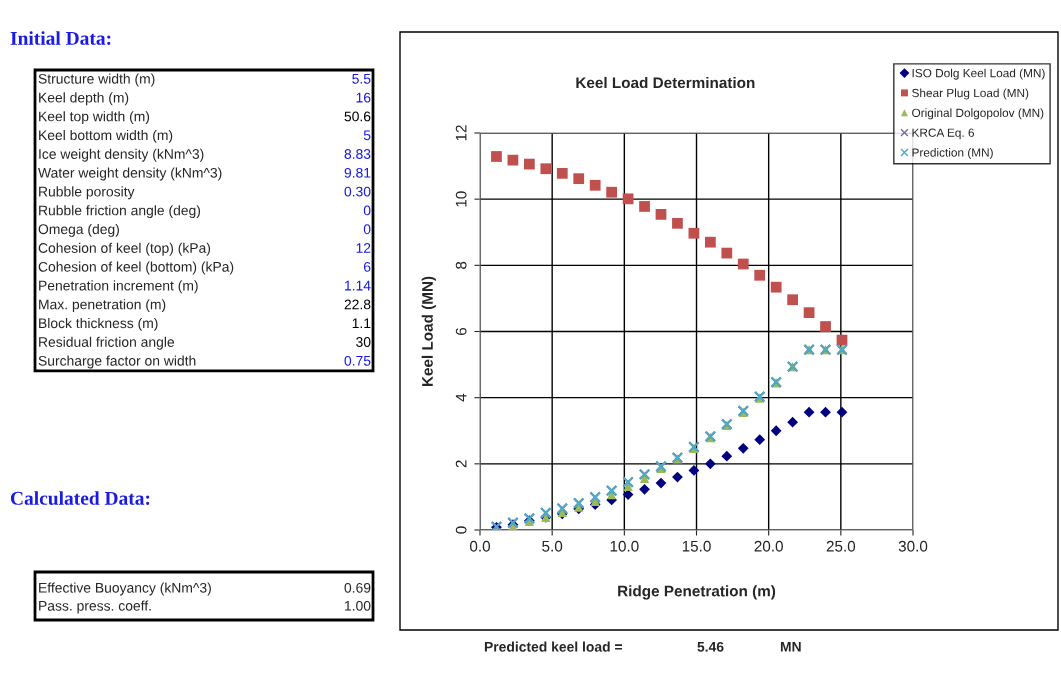 The image size is (1061, 674). Describe the element at coordinates (943, 134) in the screenshot. I see `legend-label: KRCA Eq. 6` at that location.